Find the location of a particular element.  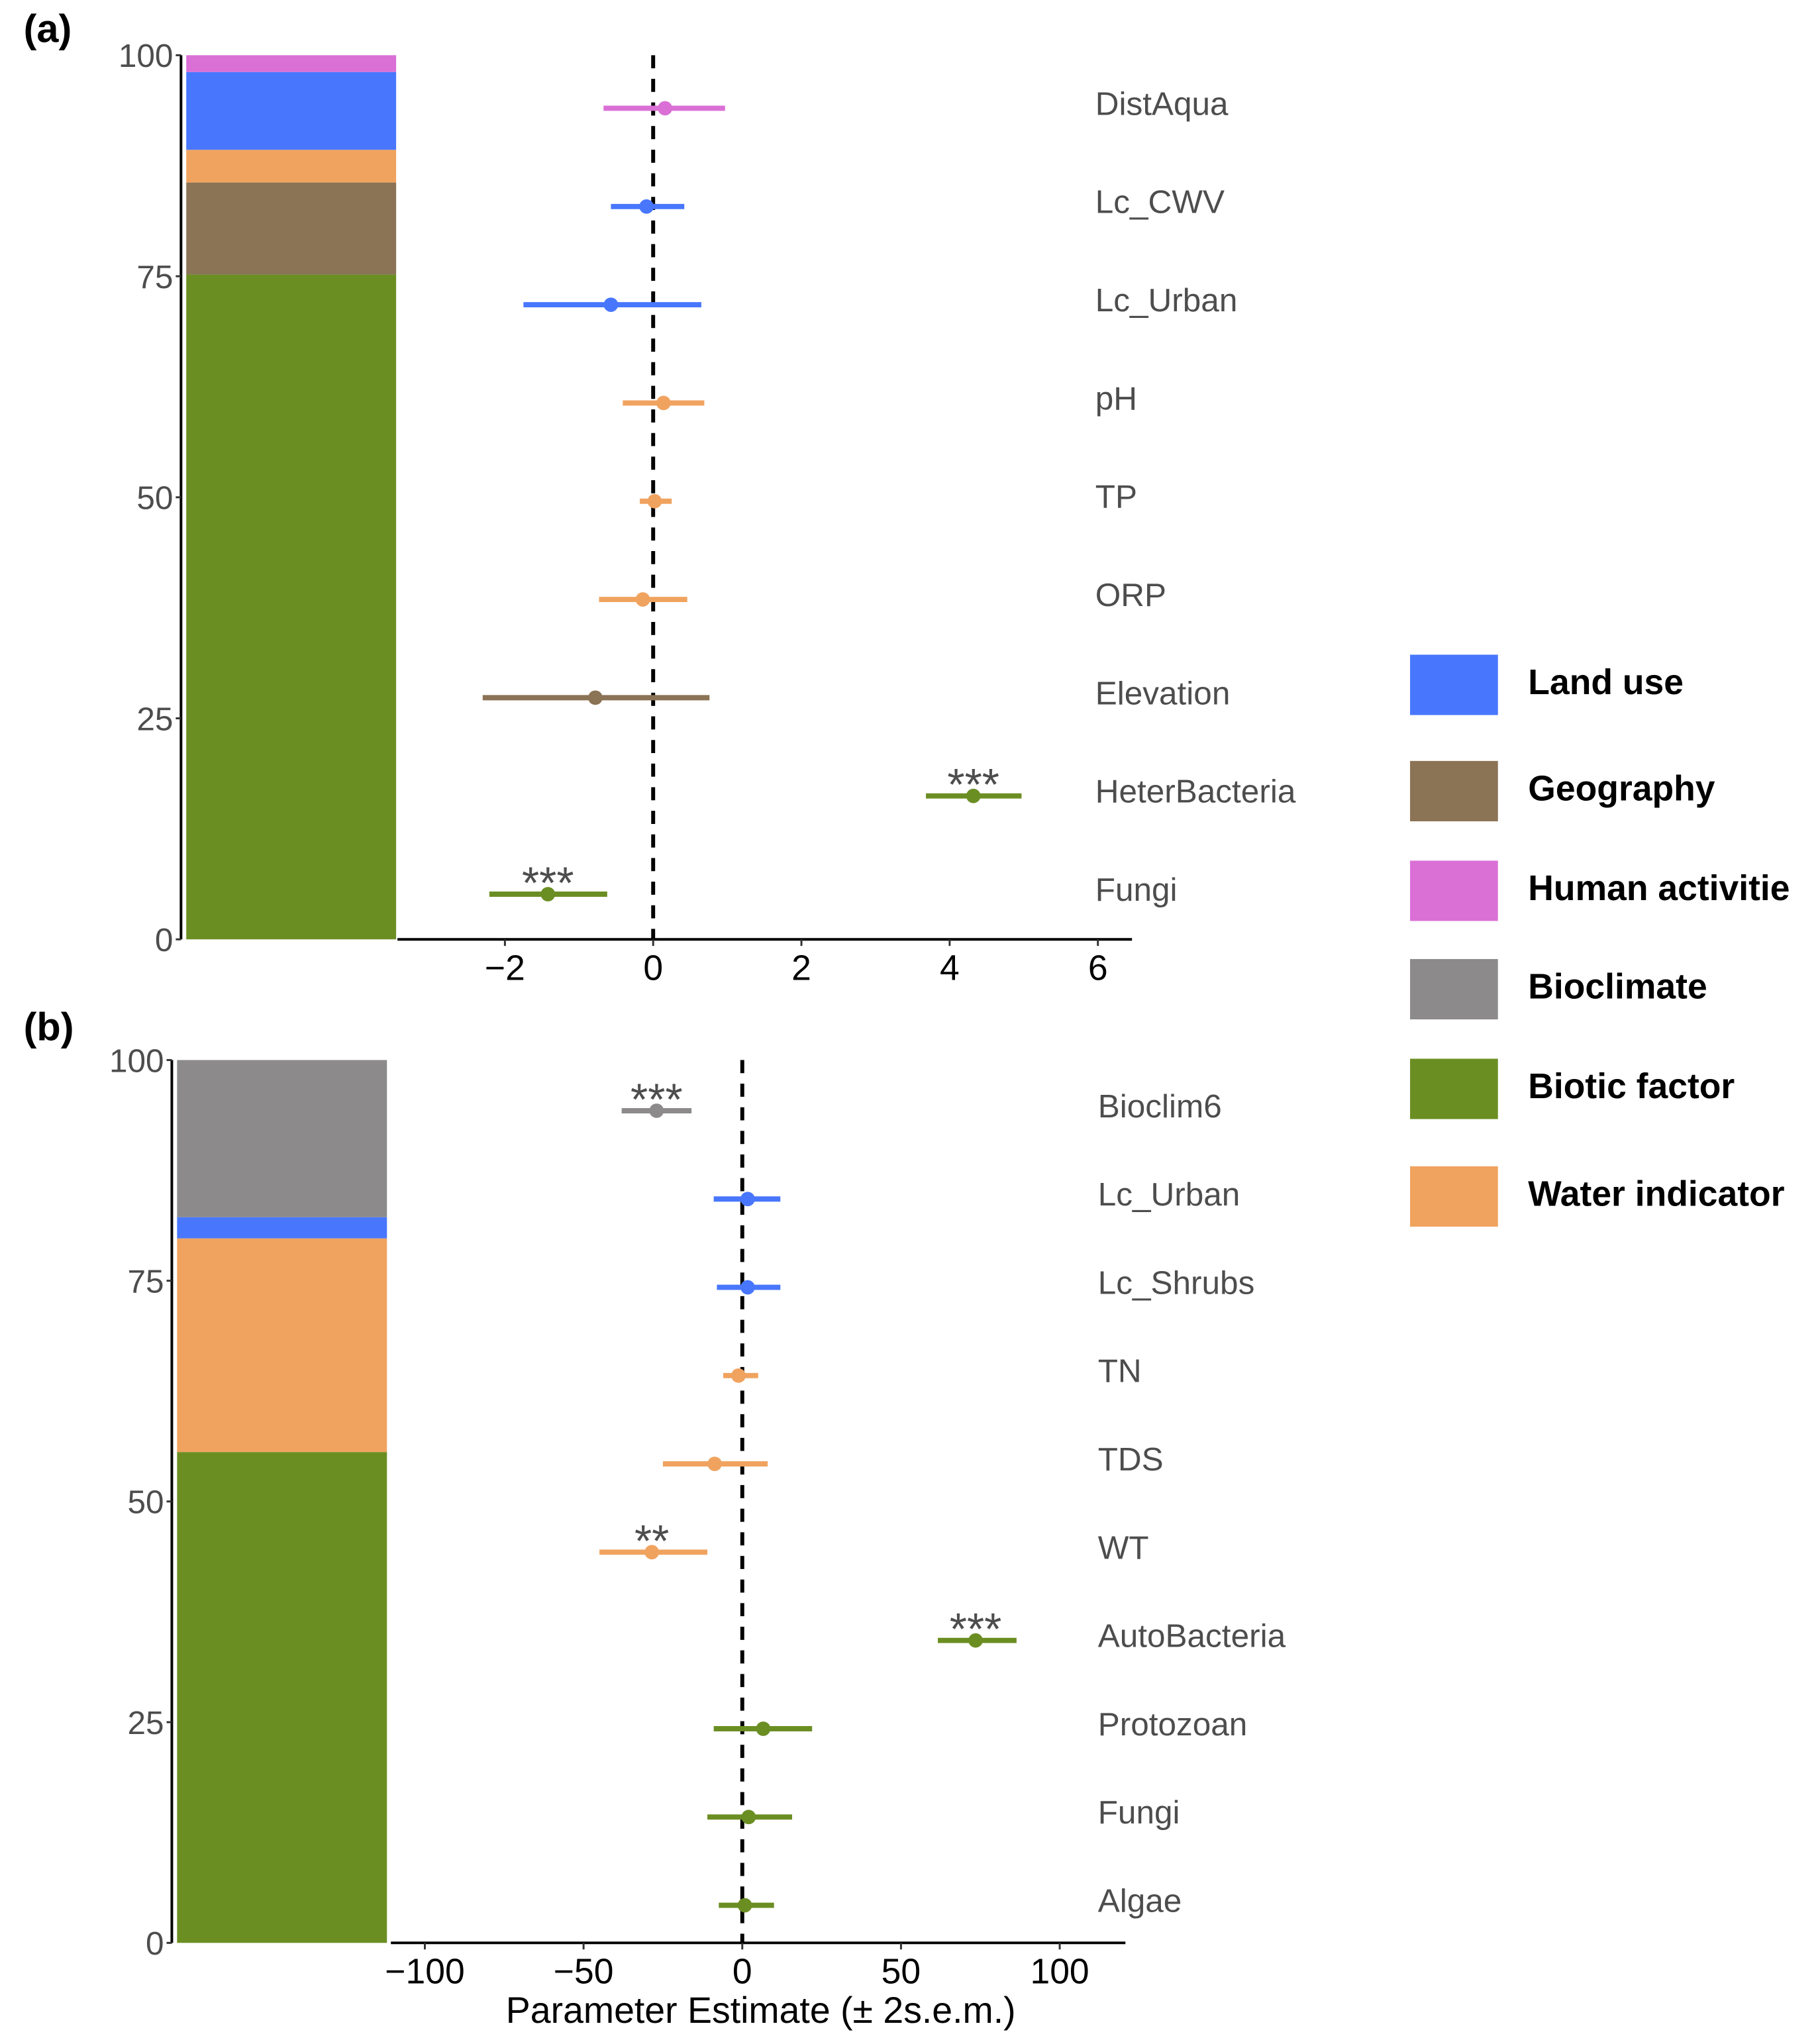

x-tick-label: 4 is located at coordinates (950, 968).